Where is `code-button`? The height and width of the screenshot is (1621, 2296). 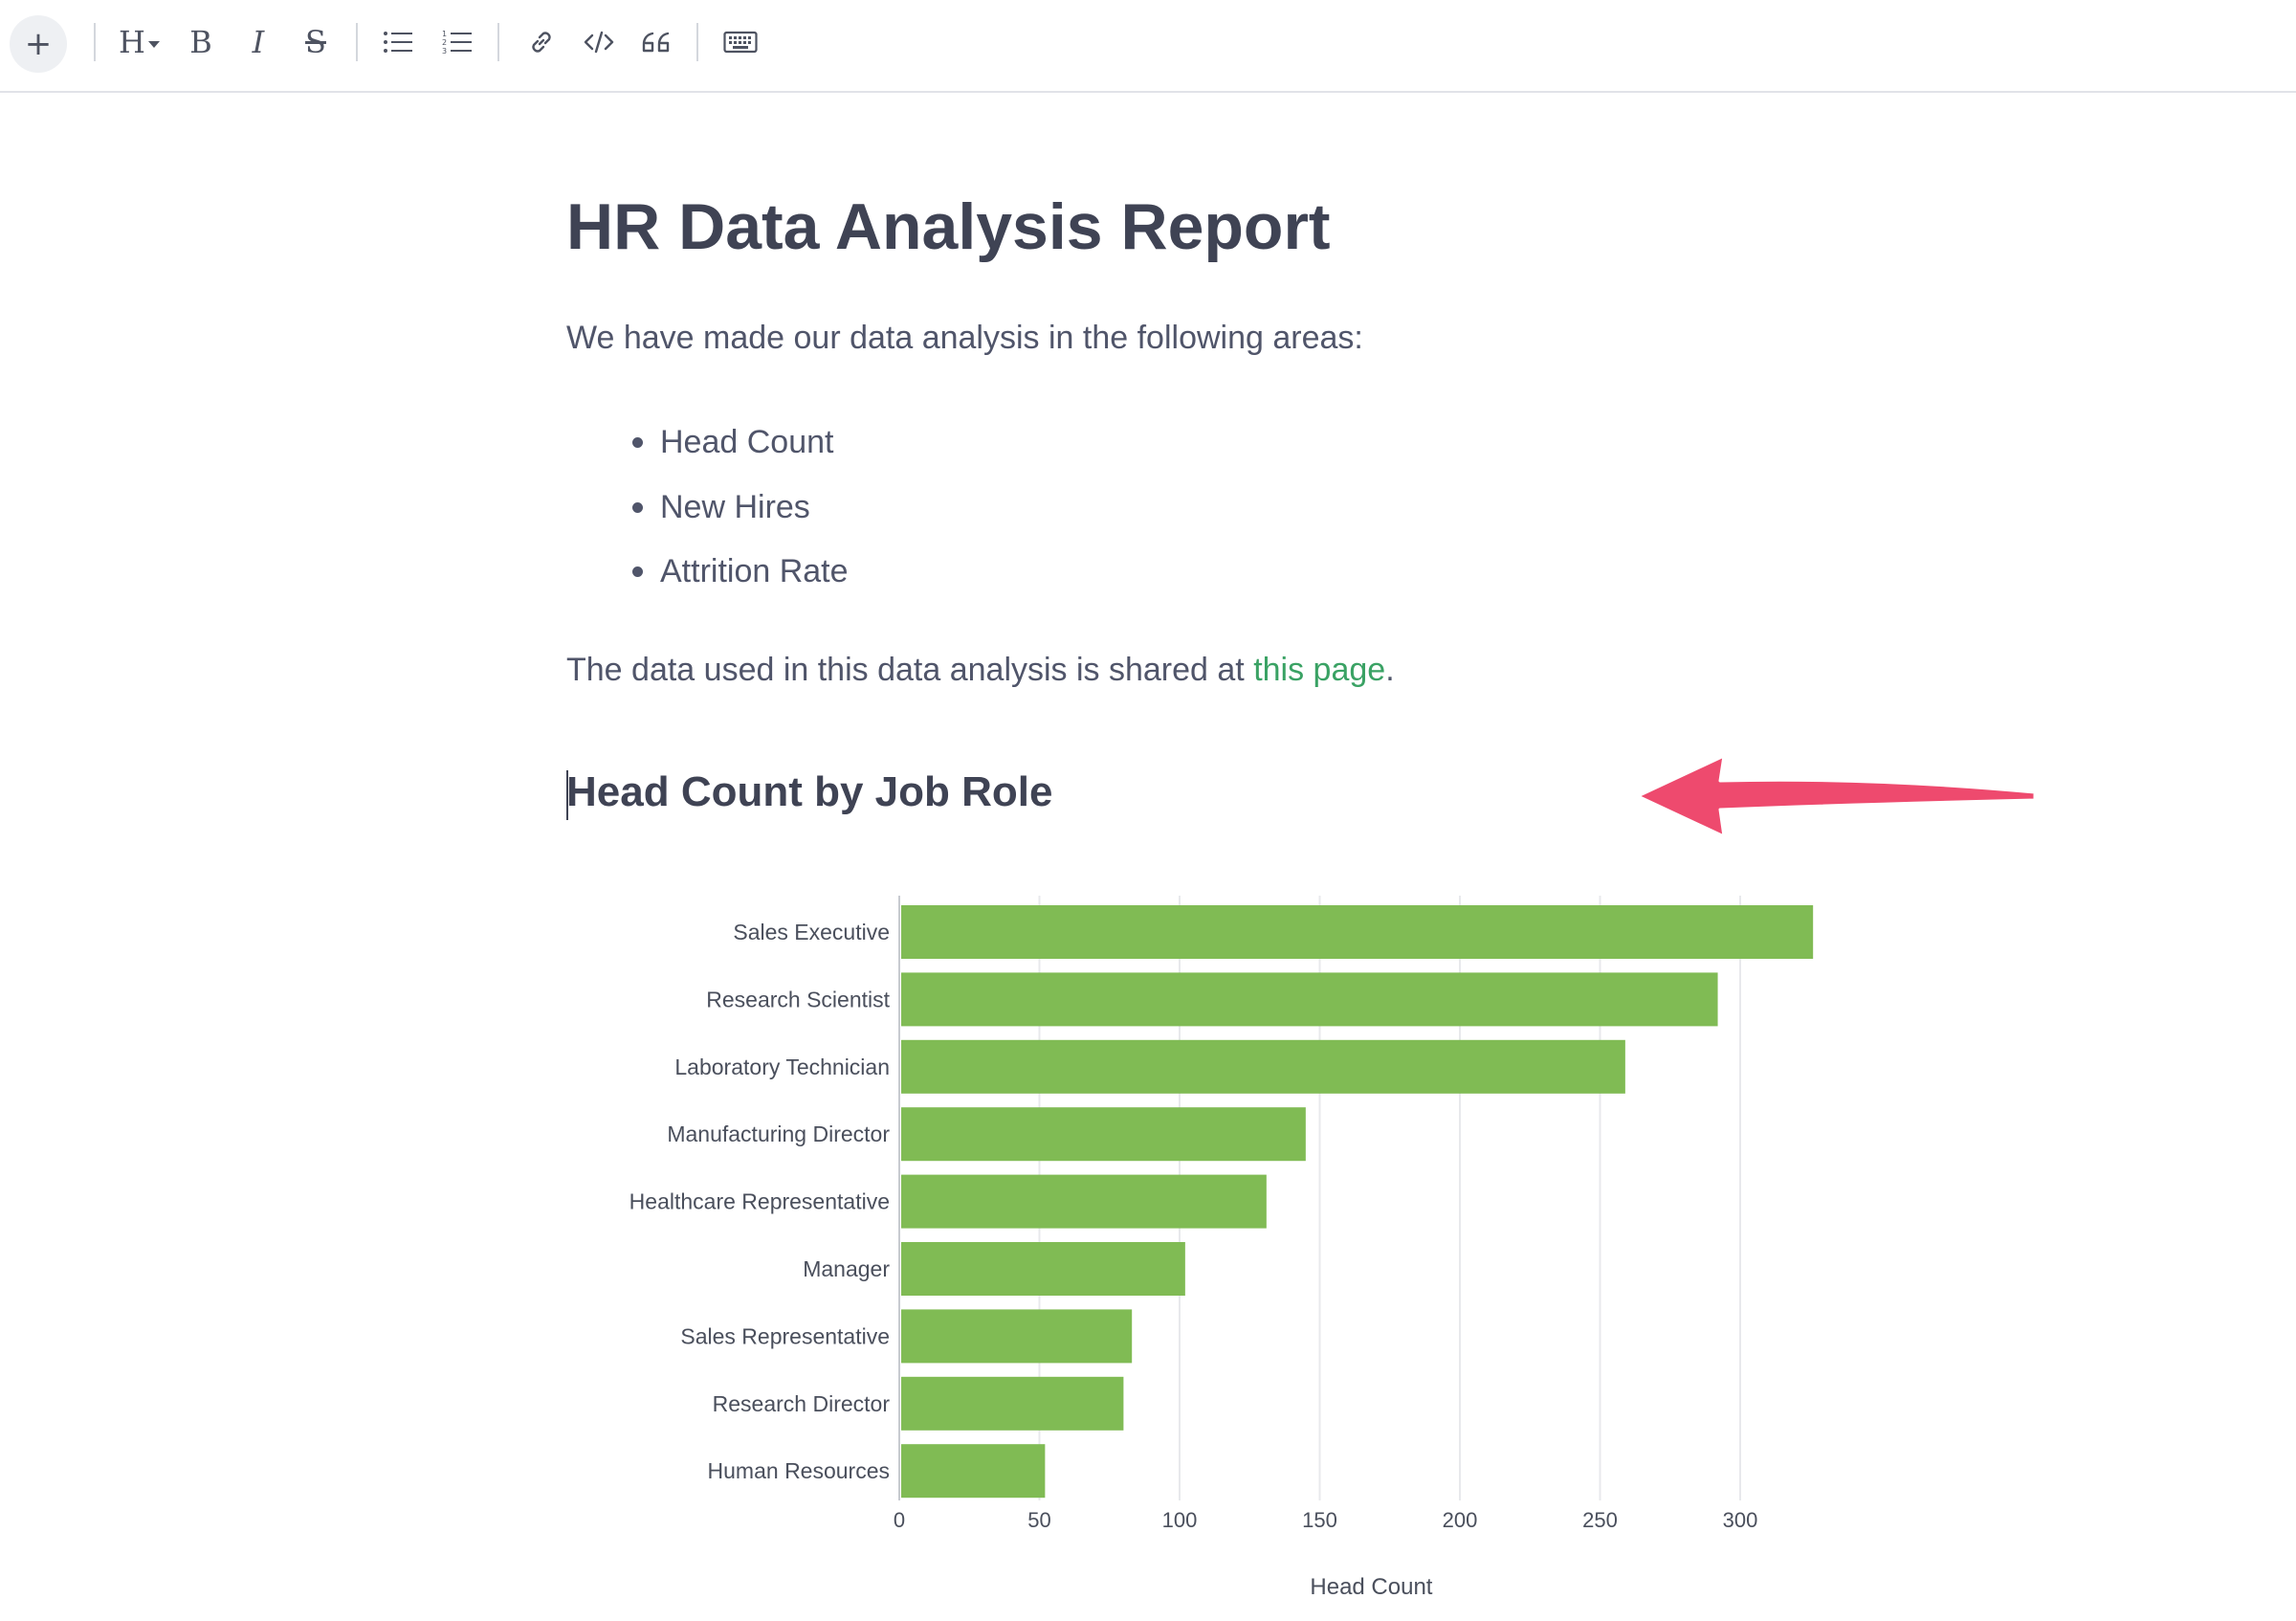 code-button is located at coordinates (599, 42).